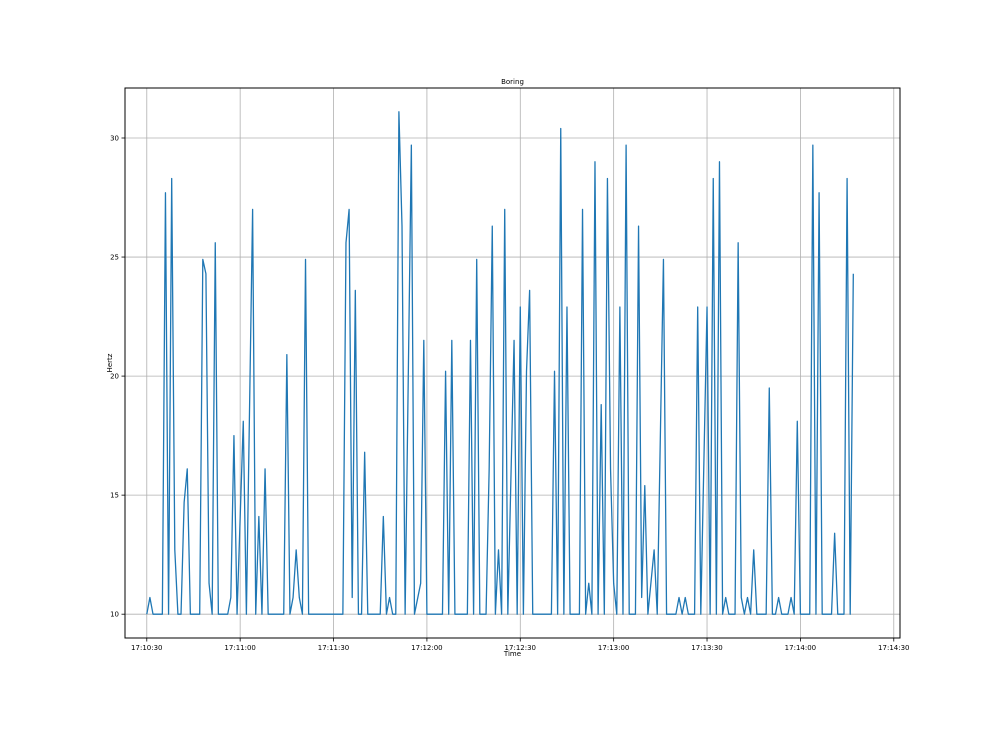  I want to click on y-axis-ticks: 10 15 20 25 30, so click(117, 377).